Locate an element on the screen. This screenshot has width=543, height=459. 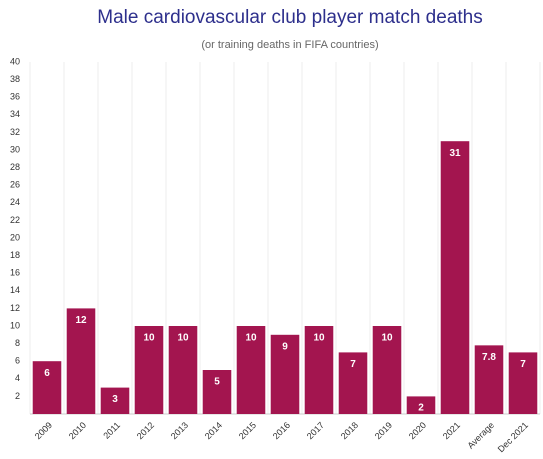
value-label: 6 is located at coordinates (47, 373).